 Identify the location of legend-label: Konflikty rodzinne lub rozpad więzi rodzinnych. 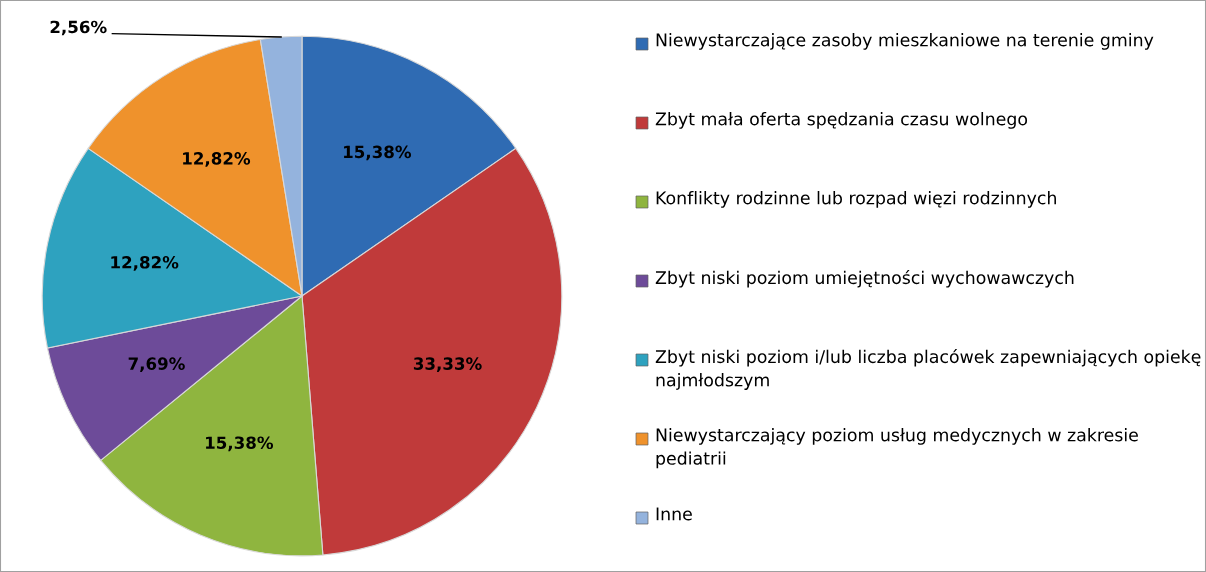
(856, 199).